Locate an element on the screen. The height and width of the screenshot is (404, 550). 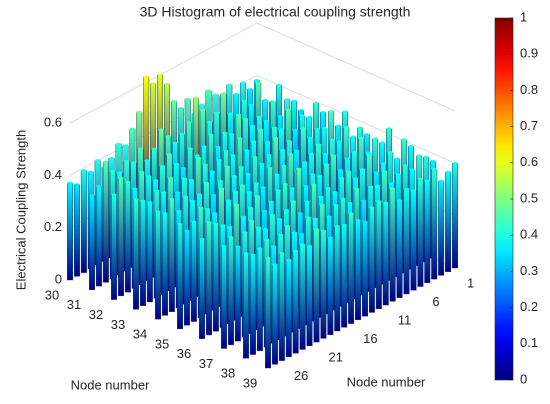
z-tick-label: 0.6 is located at coordinates (53, 121).